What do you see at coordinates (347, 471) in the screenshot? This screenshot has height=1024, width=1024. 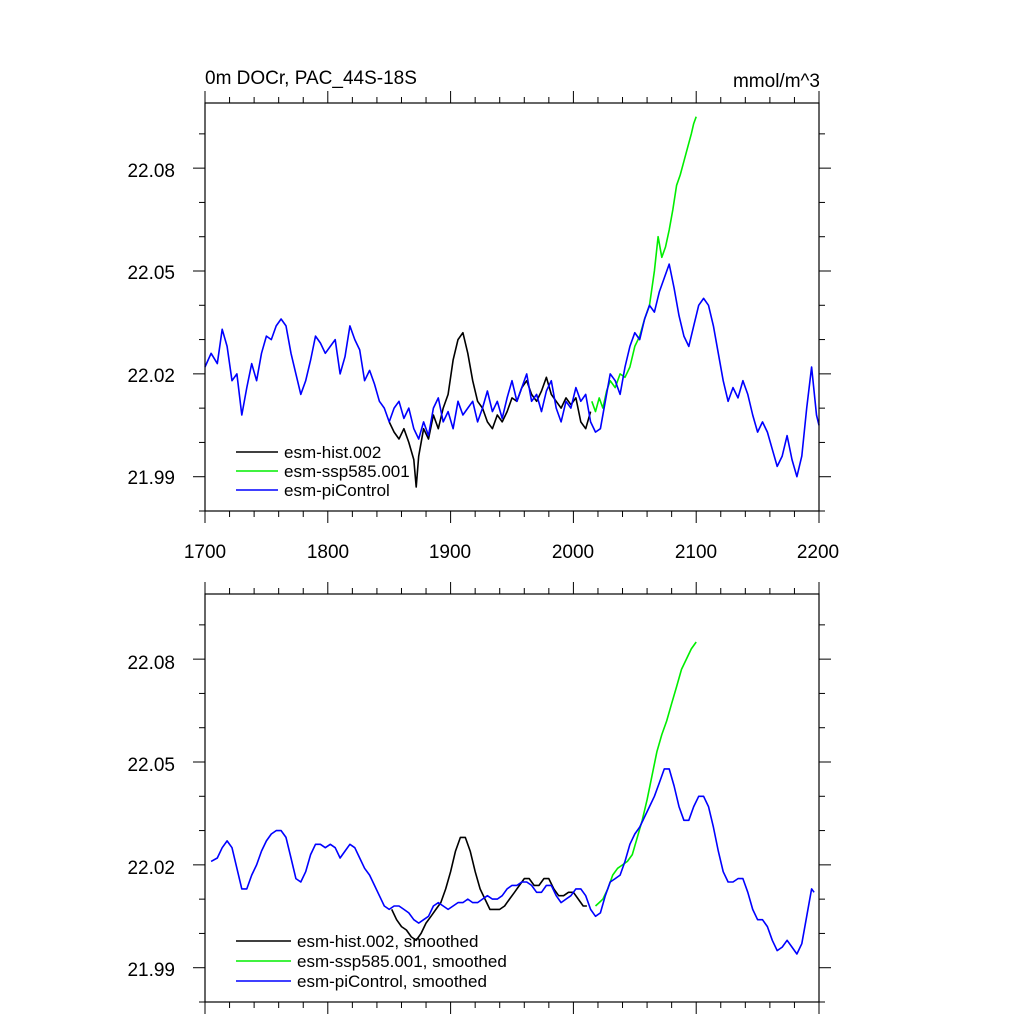 I see `legend-label: esm-ssp585.001` at bounding box center [347, 471].